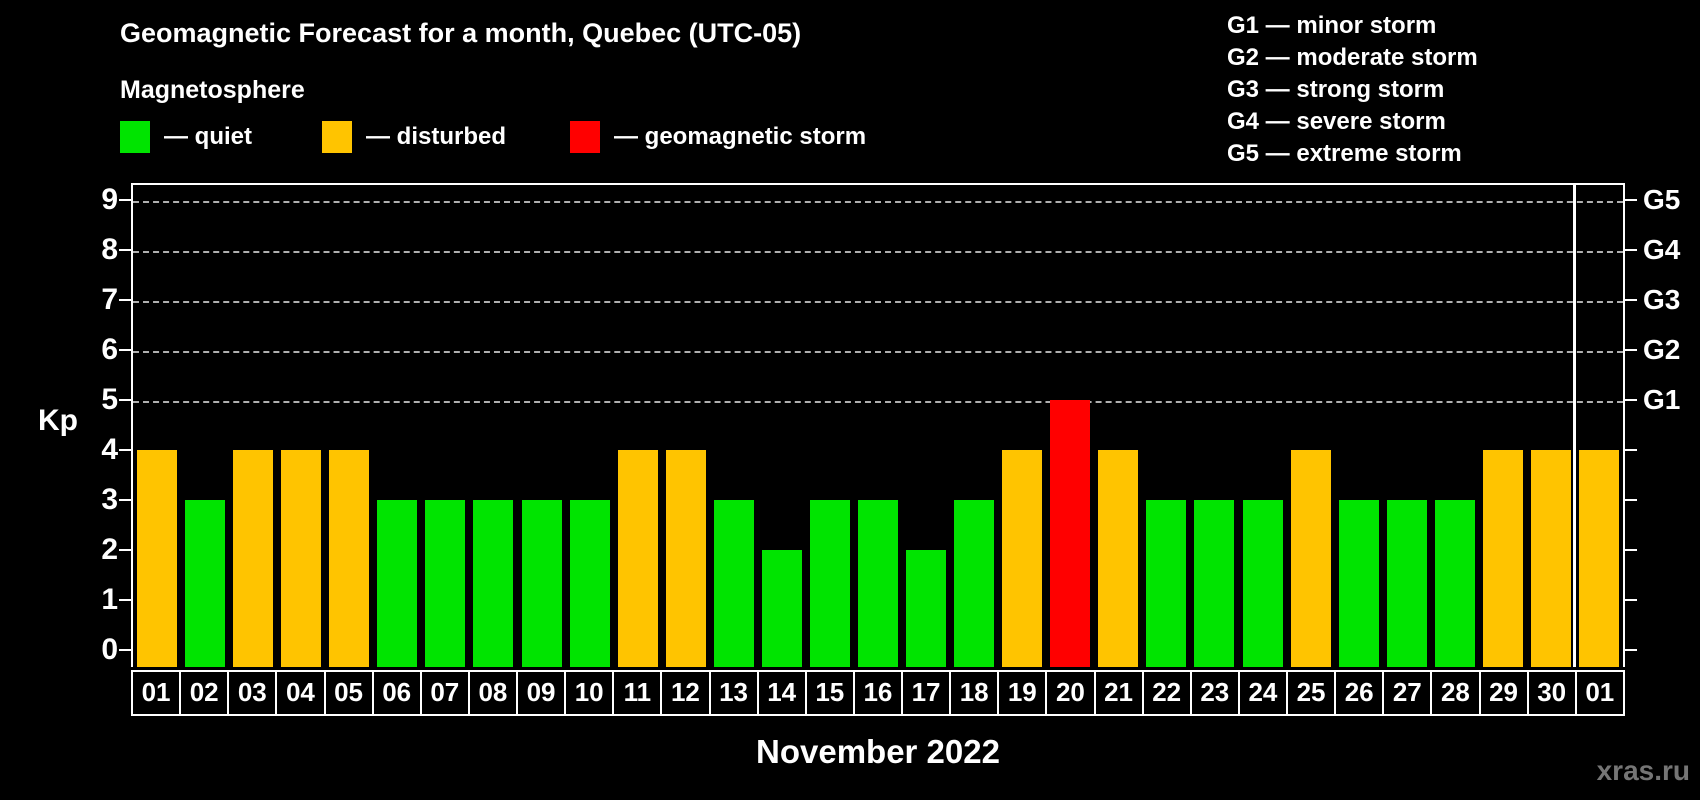 The width and height of the screenshot is (1700, 800). I want to click on day-cell-20: 20, so click(1070, 693).